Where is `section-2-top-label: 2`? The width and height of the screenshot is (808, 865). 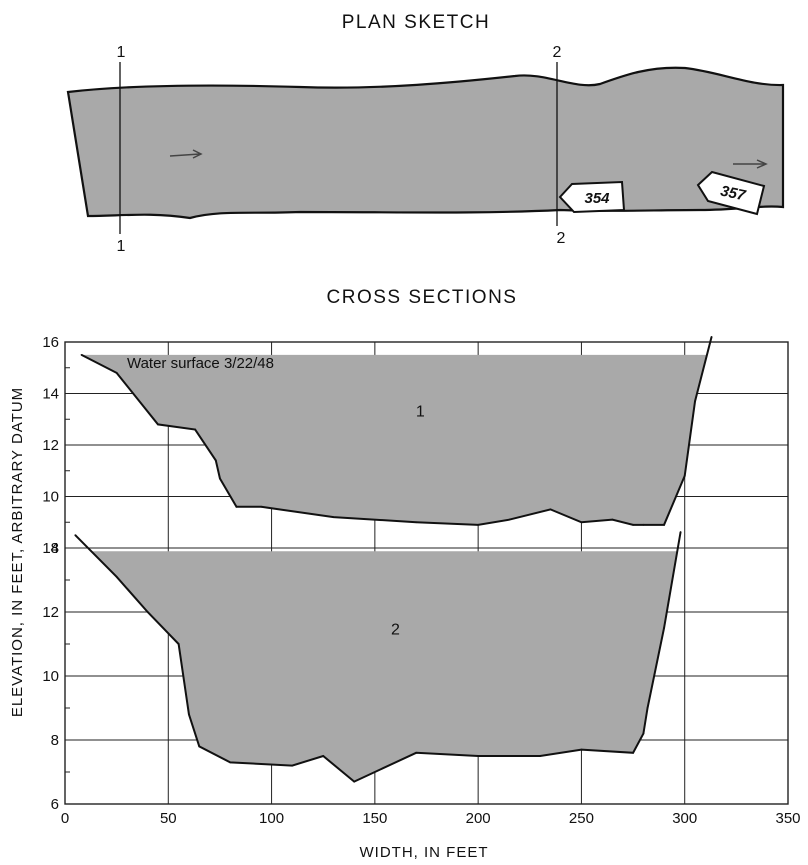 section-2-top-label: 2 is located at coordinates (557, 52).